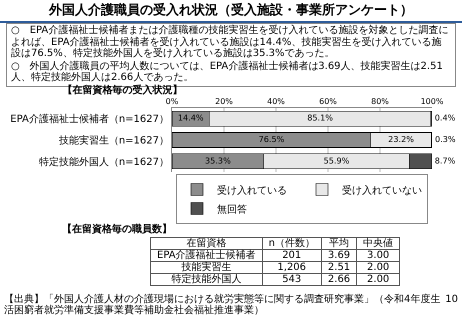 This screenshot has height=320, width=462. I want to click on data-label: 3.69, so click(339, 256).